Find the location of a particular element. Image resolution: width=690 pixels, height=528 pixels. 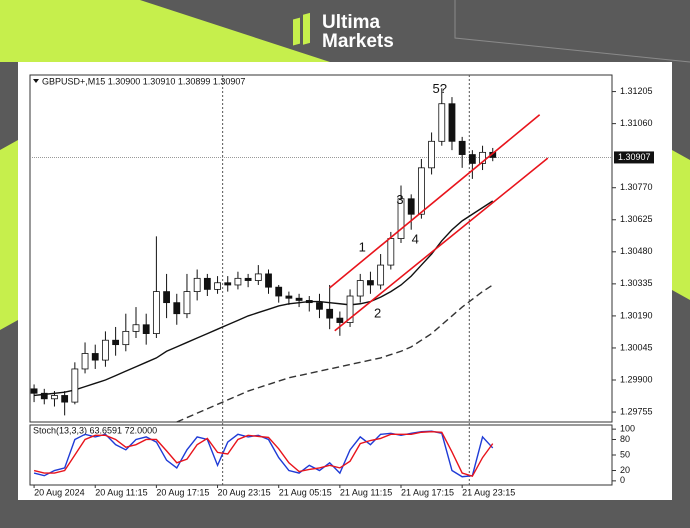

x-tick-label: 20 Aug 17:15 is located at coordinates (182, 492).